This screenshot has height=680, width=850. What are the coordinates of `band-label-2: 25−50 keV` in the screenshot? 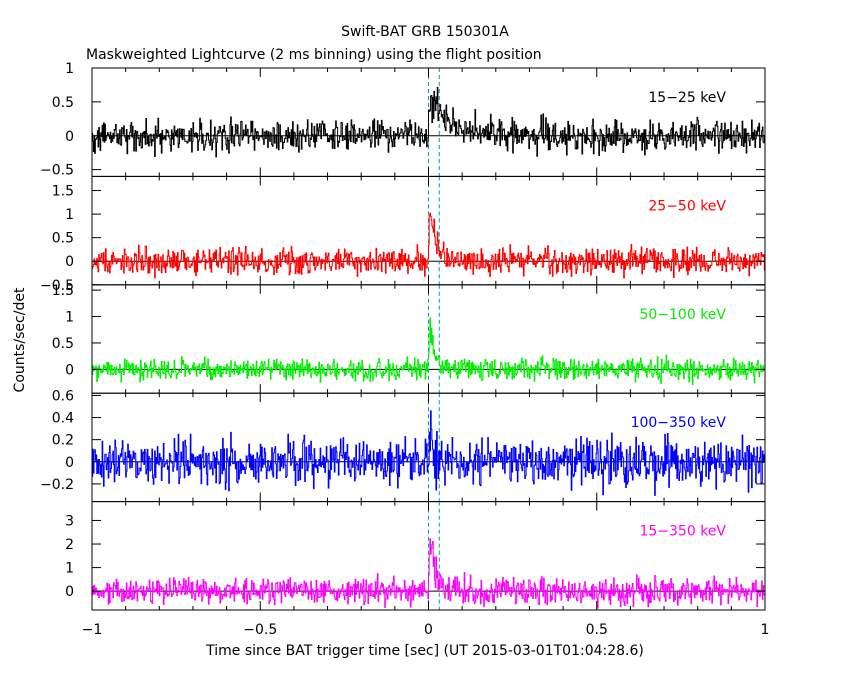 It's located at (687, 206).